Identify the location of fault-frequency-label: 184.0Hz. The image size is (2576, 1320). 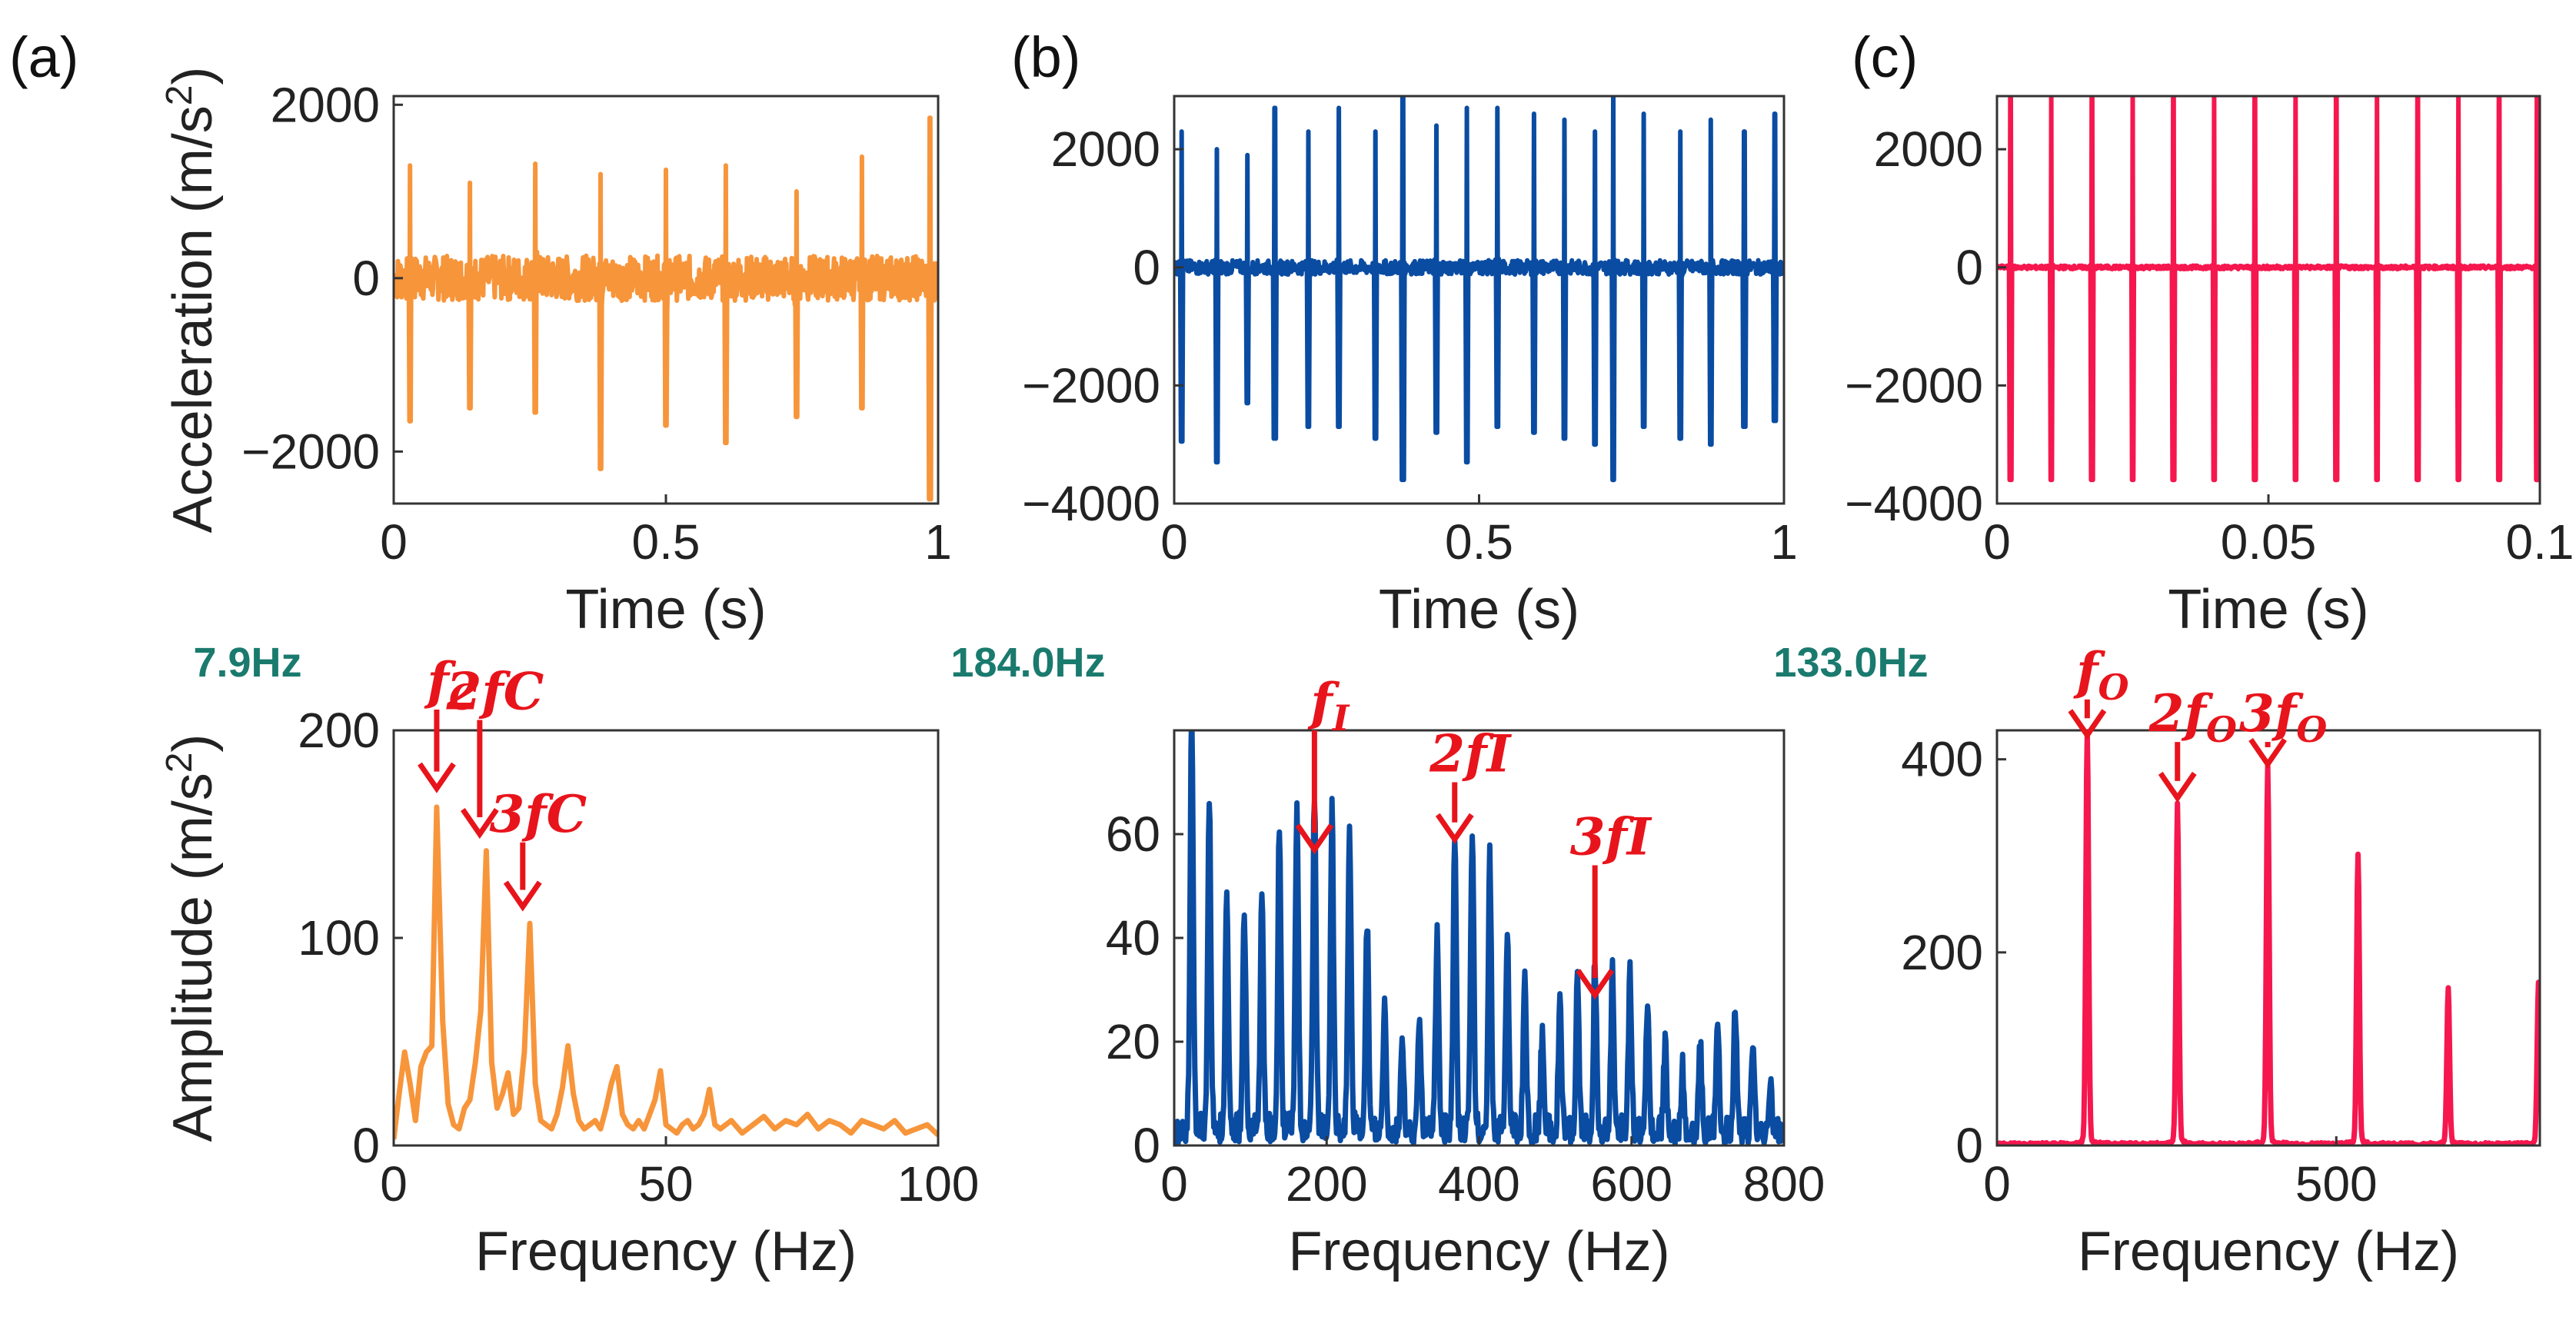
(1027, 663).